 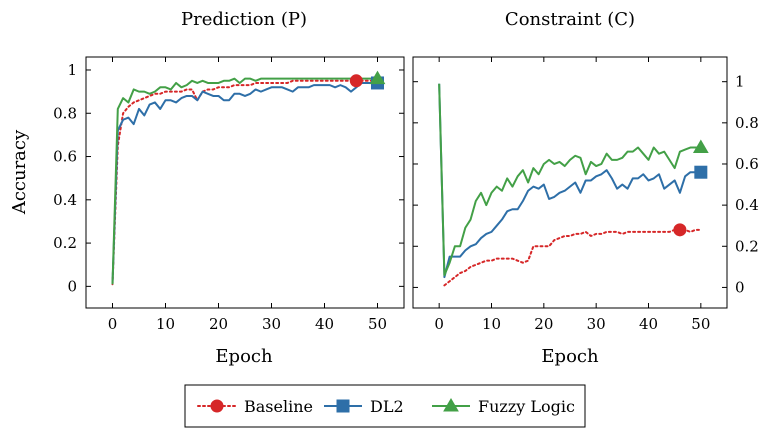 What do you see at coordinates (165, 324) in the screenshot?
I see `x-tick-label-prediction: 10` at bounding box center [165, 324].